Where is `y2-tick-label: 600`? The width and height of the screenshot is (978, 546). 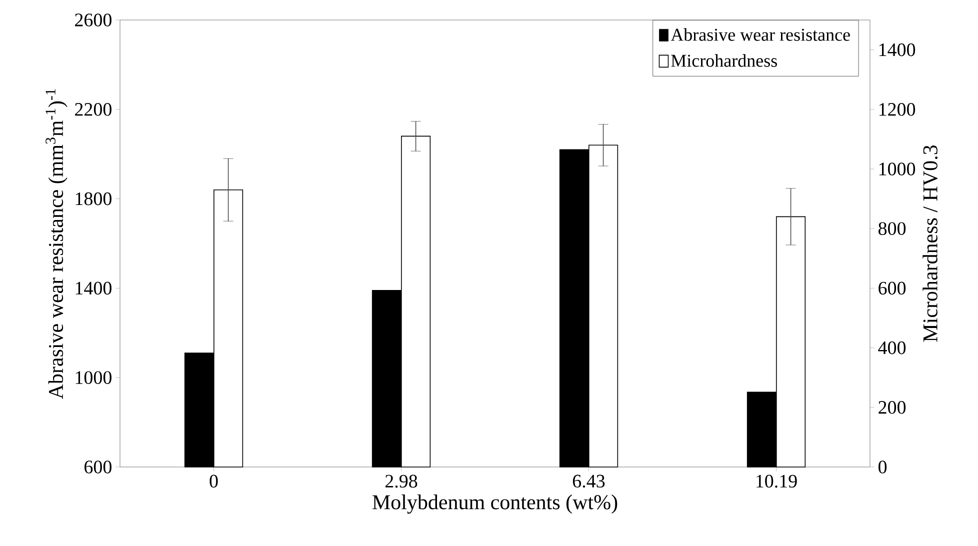
y2-tick-label: 600 is located at coordinates (892, 288).